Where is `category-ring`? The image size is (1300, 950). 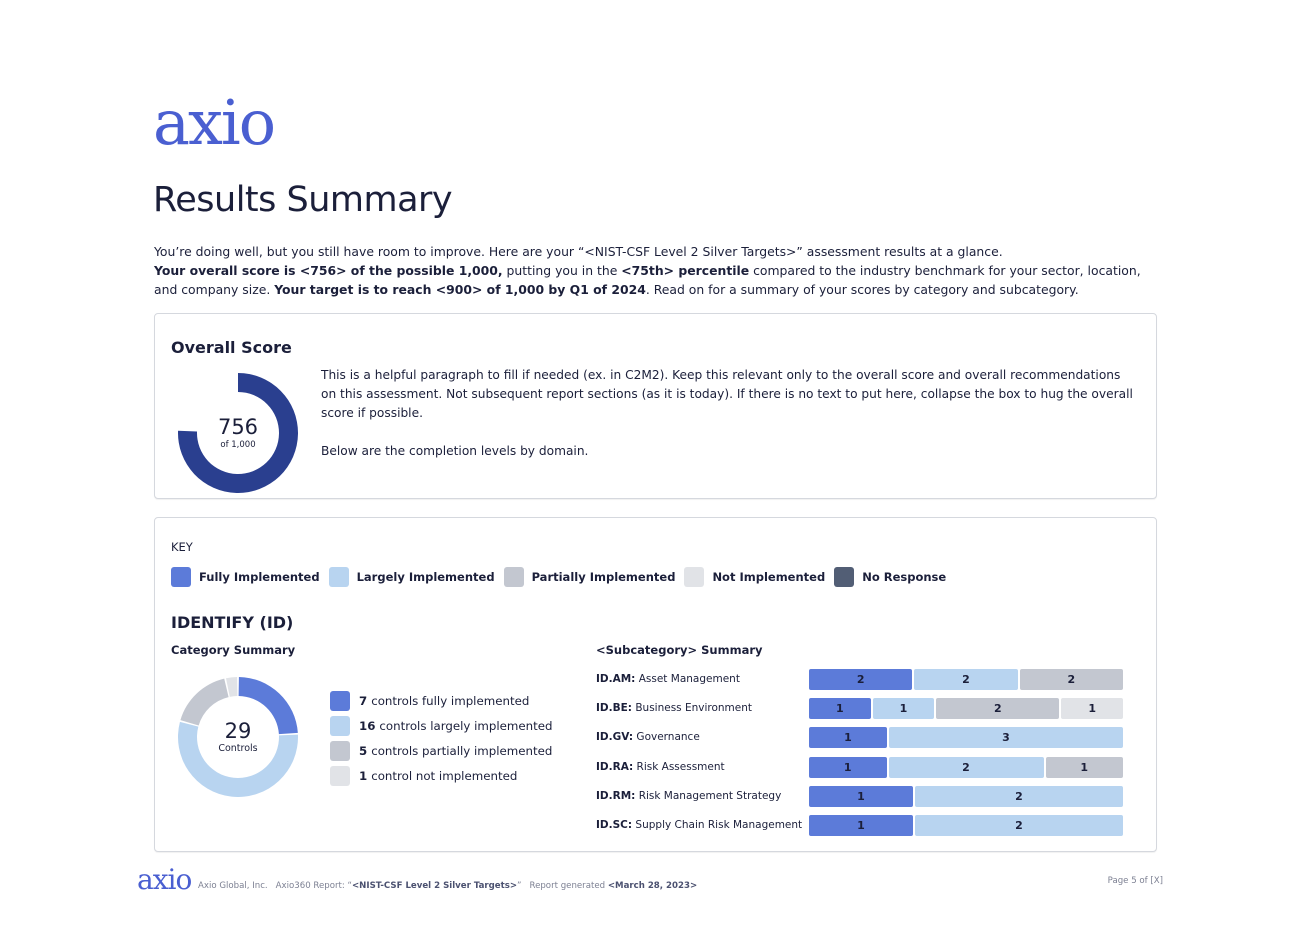
category-ring is located at coordinates (238, 737).